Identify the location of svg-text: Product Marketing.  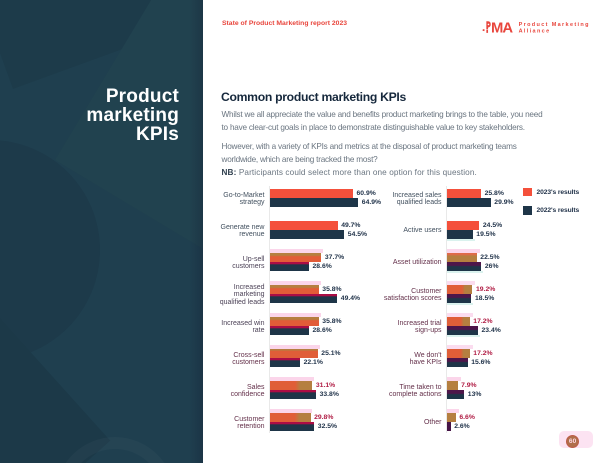
(554, 25).